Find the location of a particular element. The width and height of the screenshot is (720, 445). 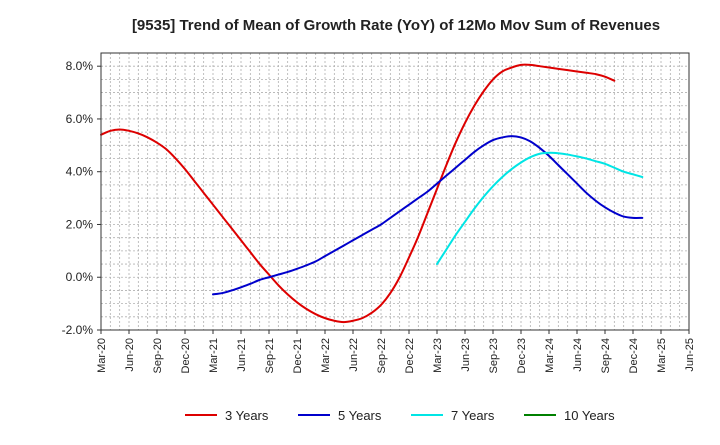

x-tick-label: Dec-22 is located at coordinates (410, 355).